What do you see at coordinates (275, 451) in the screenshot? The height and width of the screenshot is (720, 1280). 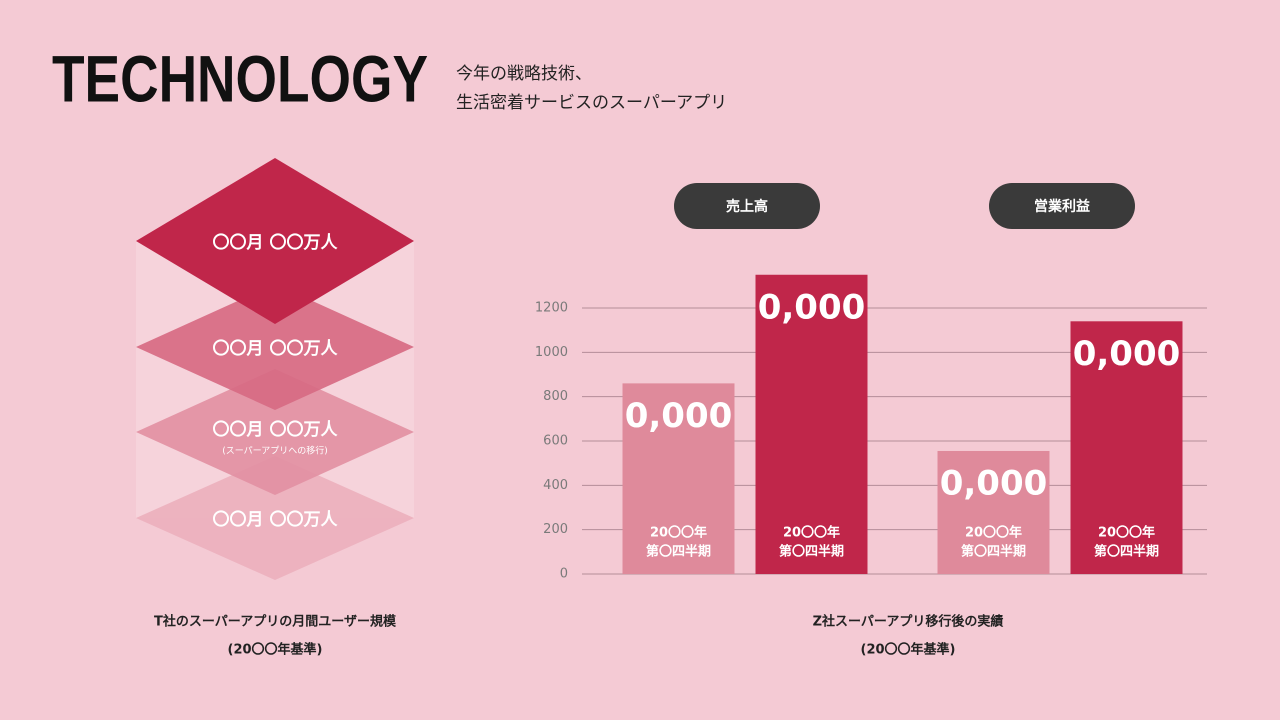 I see `layer-note: (スーパーアプリへの移行)` at bounding box center [275, 451].